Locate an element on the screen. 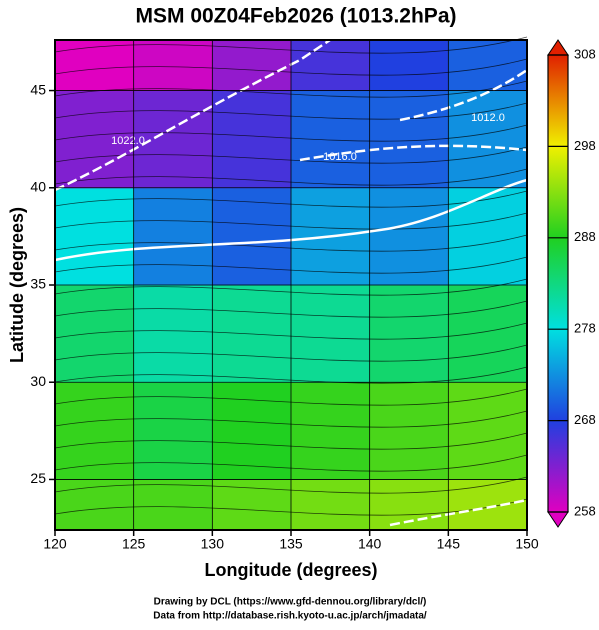 The height and width of the screenshot is (630, 599). x-tick-label: 125 is located at coordinates (134, 544).